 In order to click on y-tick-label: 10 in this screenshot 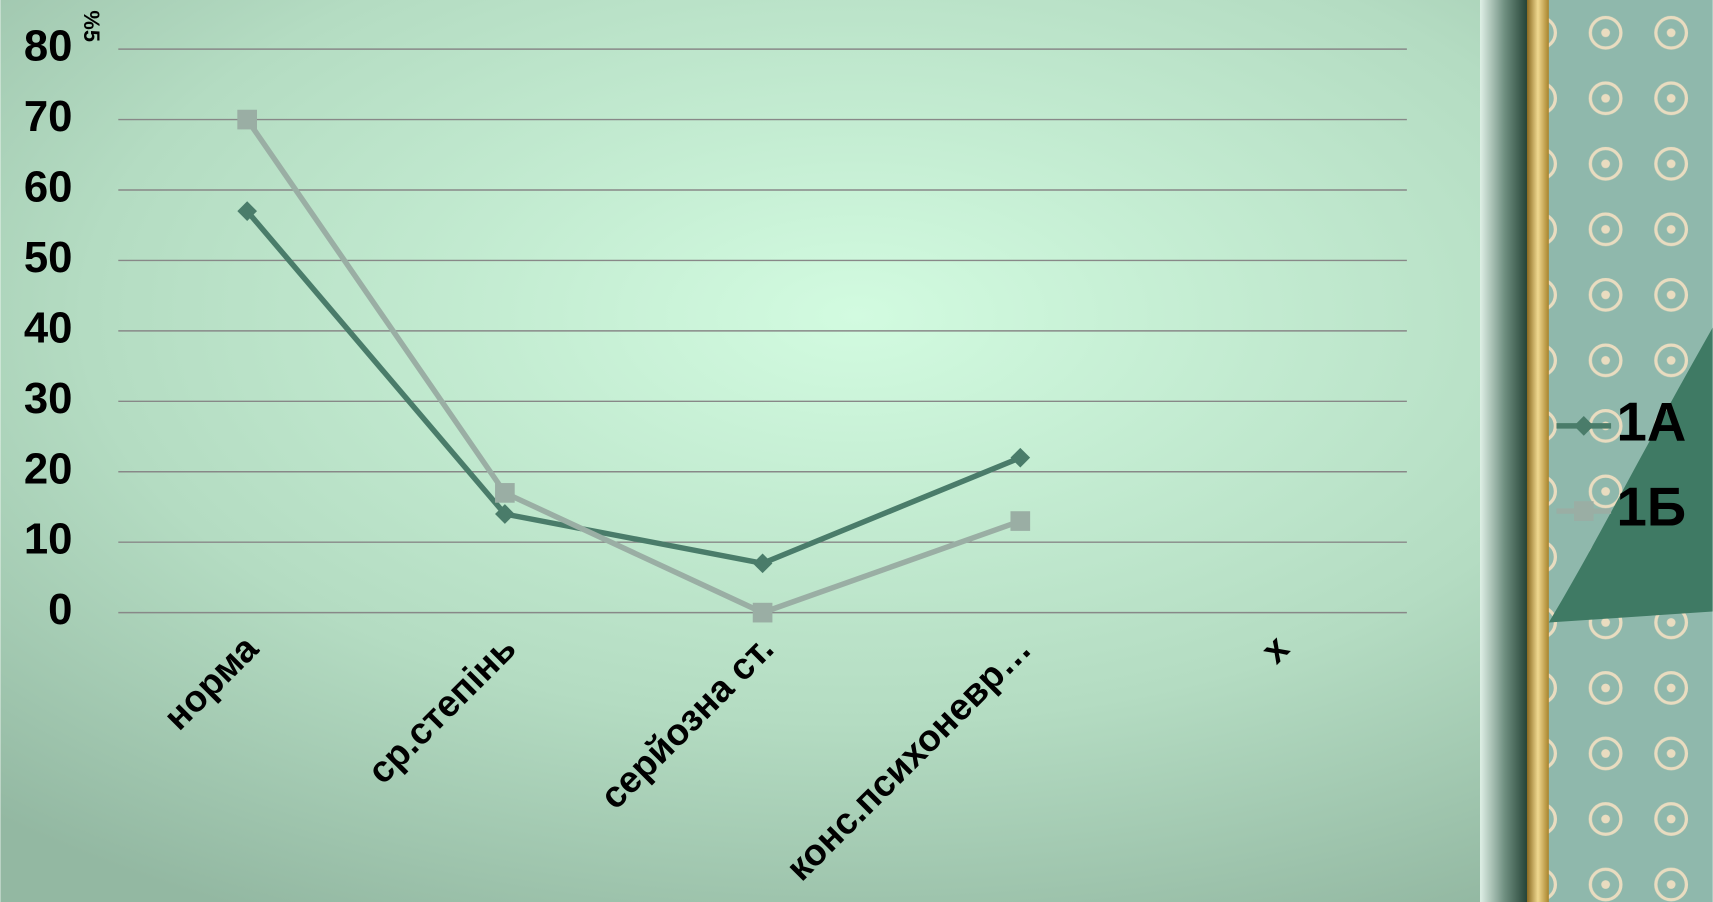, I will do `click(48, 539)`.